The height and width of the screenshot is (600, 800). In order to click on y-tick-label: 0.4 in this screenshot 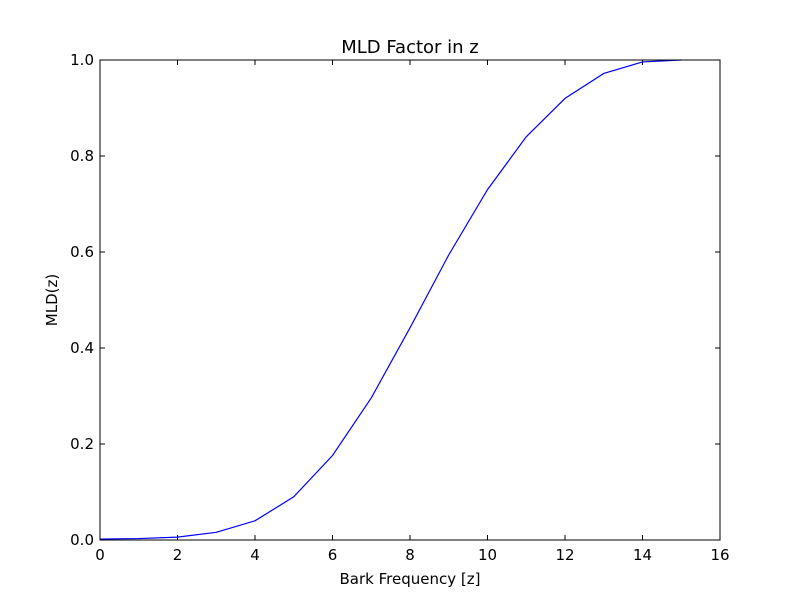, I will do `click(82, 348)`.